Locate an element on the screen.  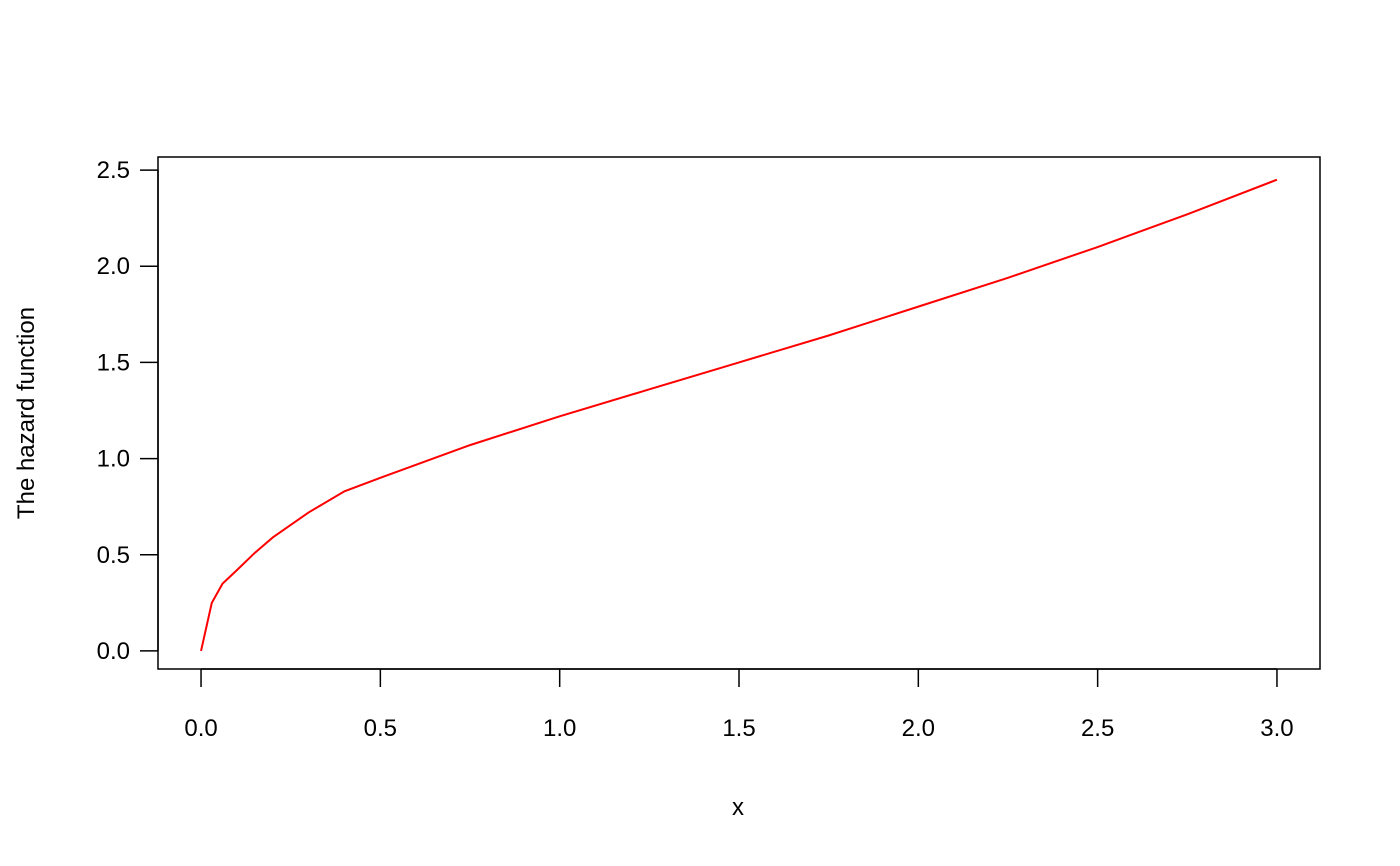
y-axis-label: The hazard function is located at coordinates (26, 413).